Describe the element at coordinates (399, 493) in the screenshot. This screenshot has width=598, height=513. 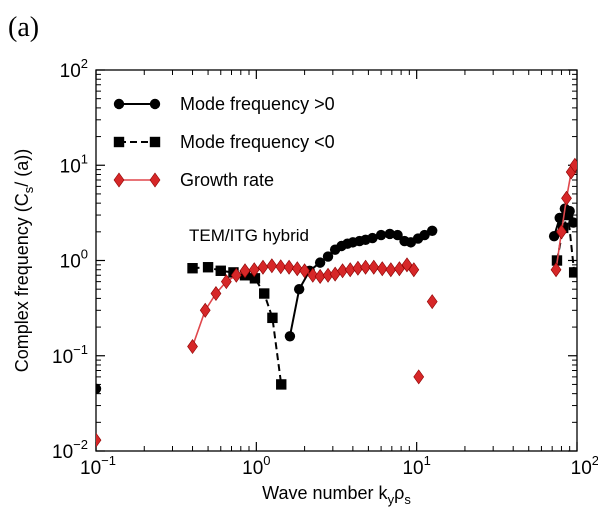
I see `label-part: ρ` at that location.